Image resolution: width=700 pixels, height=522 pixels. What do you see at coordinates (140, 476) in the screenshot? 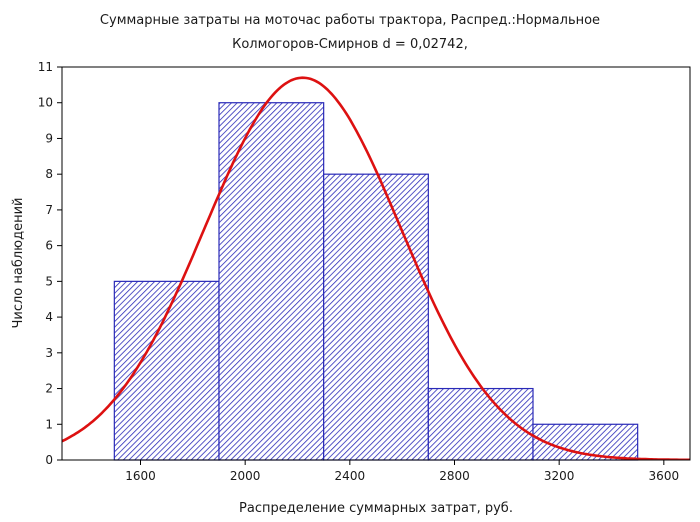
I see `x-tick-label: 1600` at bounding box center [140, 476].